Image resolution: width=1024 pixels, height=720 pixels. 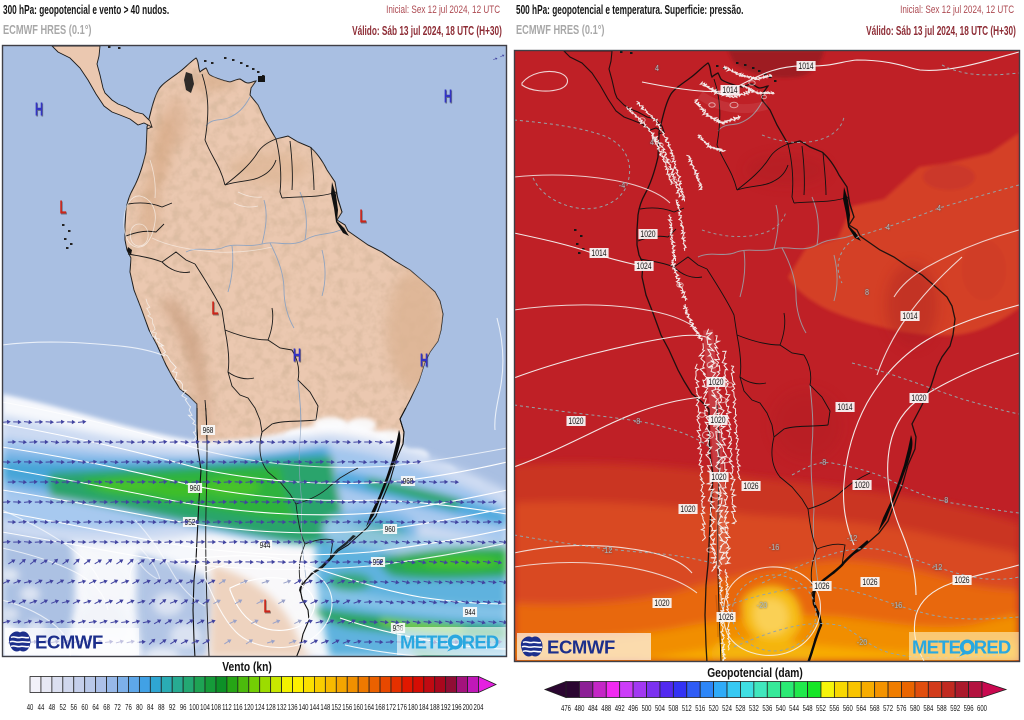 I want to click on svg-text: 96, so click(x=183, y=707).